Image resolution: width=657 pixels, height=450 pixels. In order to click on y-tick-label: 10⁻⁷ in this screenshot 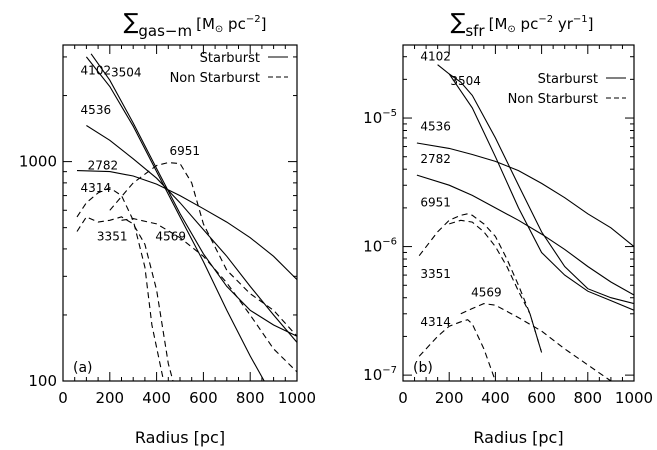, I will do `click(380, 374)`.